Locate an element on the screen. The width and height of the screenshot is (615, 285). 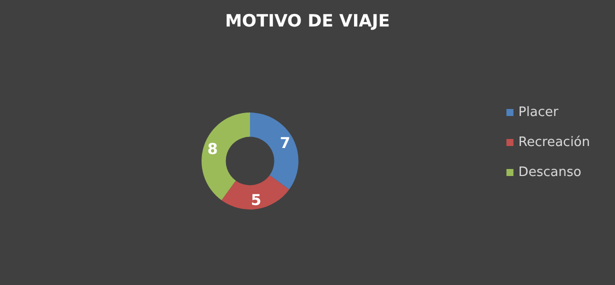
legend-label: Placer is located at coordinates (538, 112).